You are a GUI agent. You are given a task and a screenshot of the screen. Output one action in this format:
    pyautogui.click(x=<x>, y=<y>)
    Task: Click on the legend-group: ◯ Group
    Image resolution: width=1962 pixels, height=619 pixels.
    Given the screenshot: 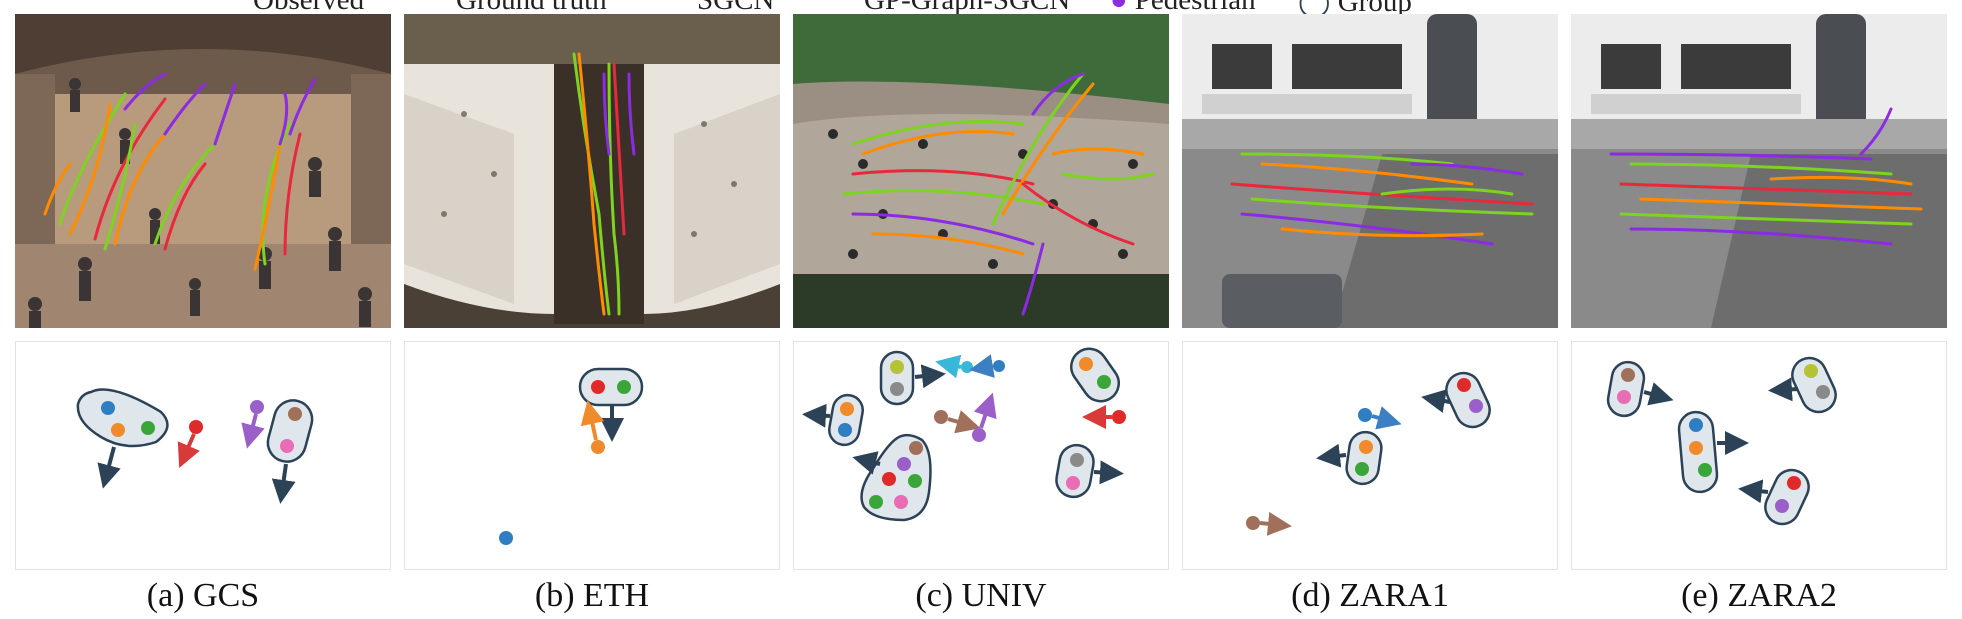 What is the action you would take?
    pyautogui.click(x=1355, y=9)
    